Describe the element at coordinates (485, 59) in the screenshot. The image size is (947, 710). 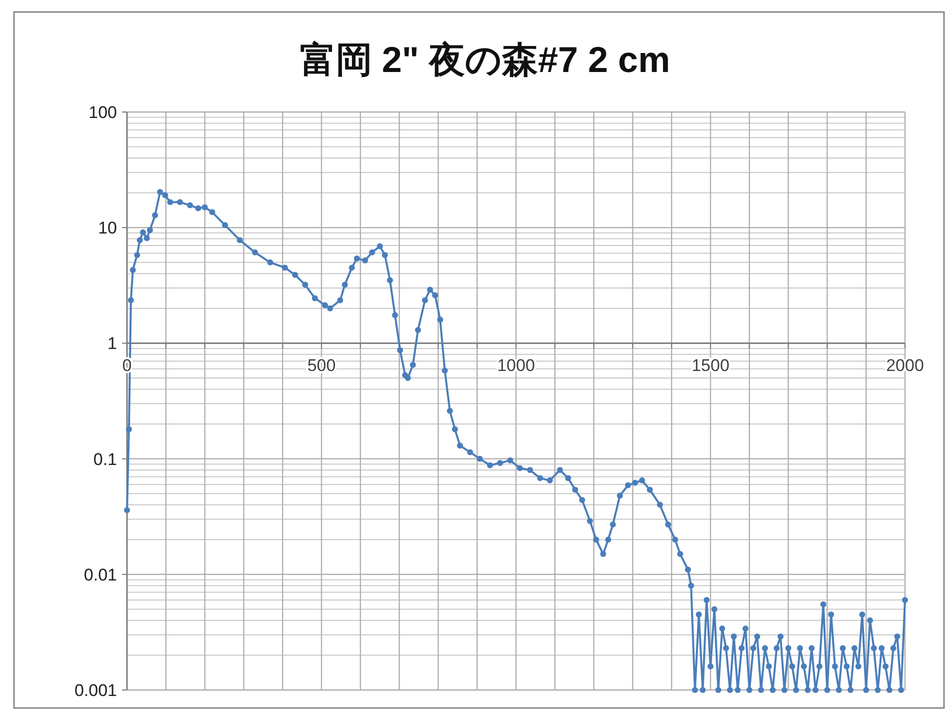
I see `chart-title: 富岡 2" 夜の森#7 2 cm` at that location.